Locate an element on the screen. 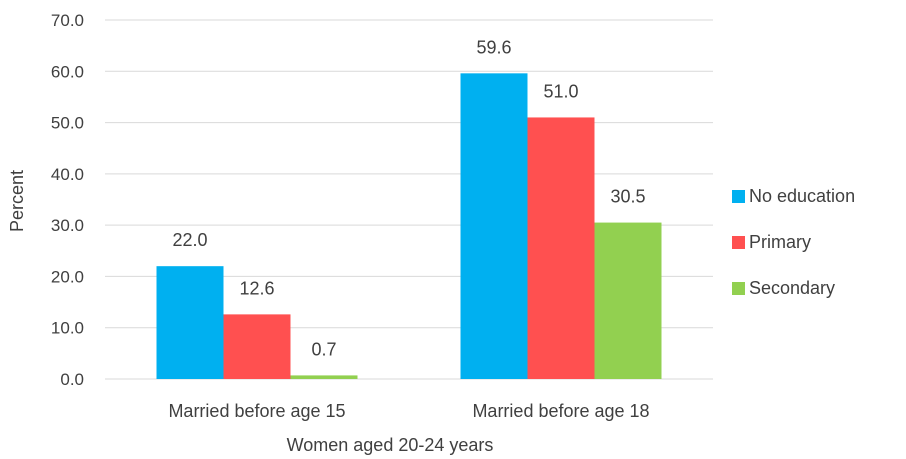  legend-label: Secondary is located at coordinates (792, 288).